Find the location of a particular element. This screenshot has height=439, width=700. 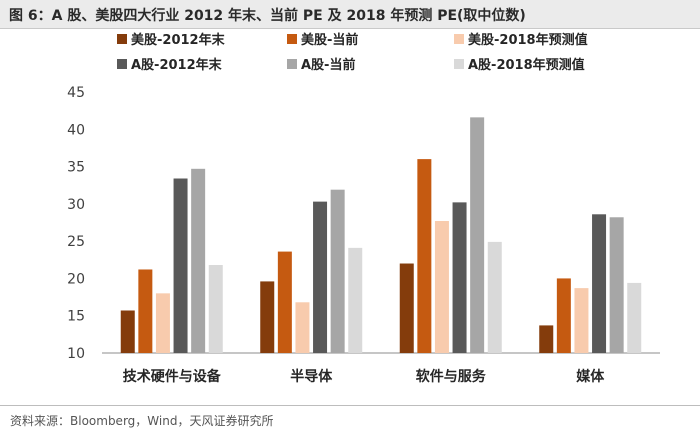

y-tick-label: 15 is located at coordinates (76, 317).